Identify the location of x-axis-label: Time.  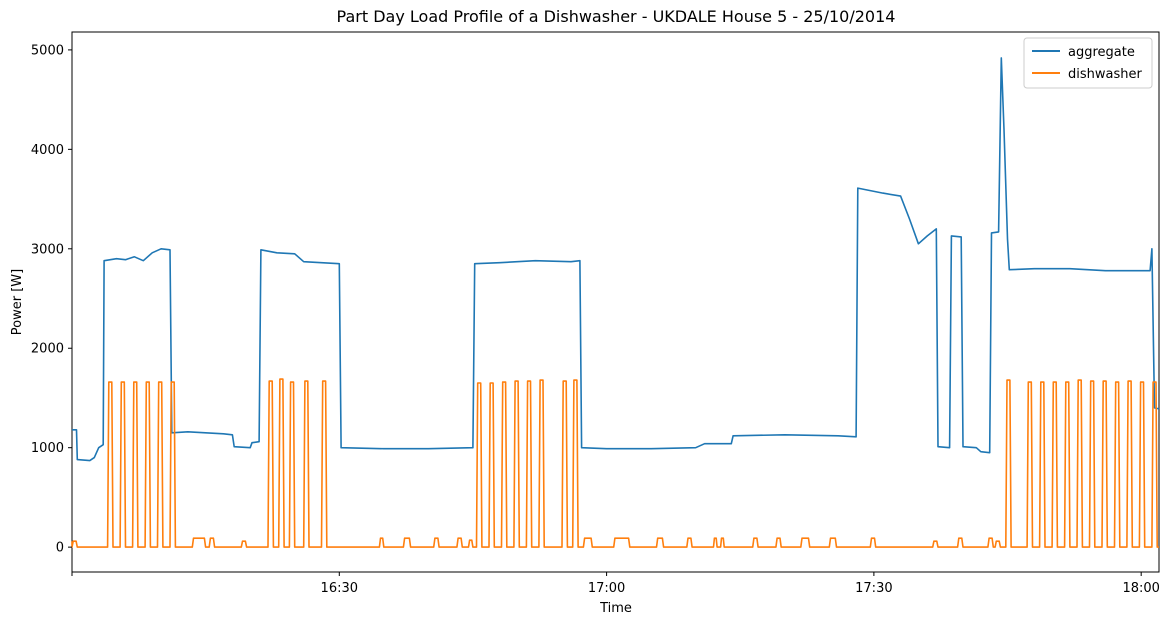
(615, 608).